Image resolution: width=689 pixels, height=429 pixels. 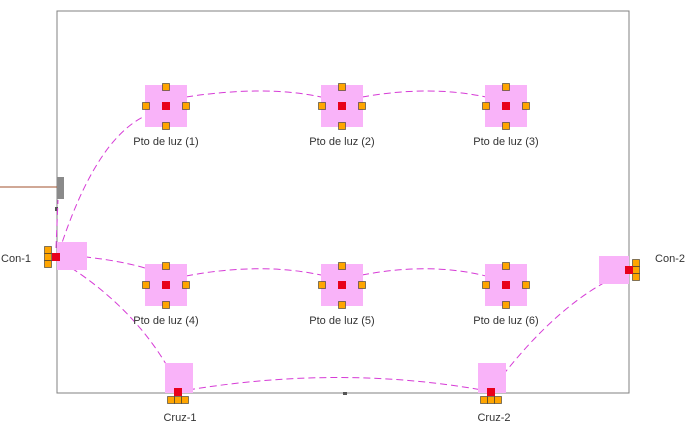 I want to click on light-point: Pto de luz (2), so click(x=342, y=116).